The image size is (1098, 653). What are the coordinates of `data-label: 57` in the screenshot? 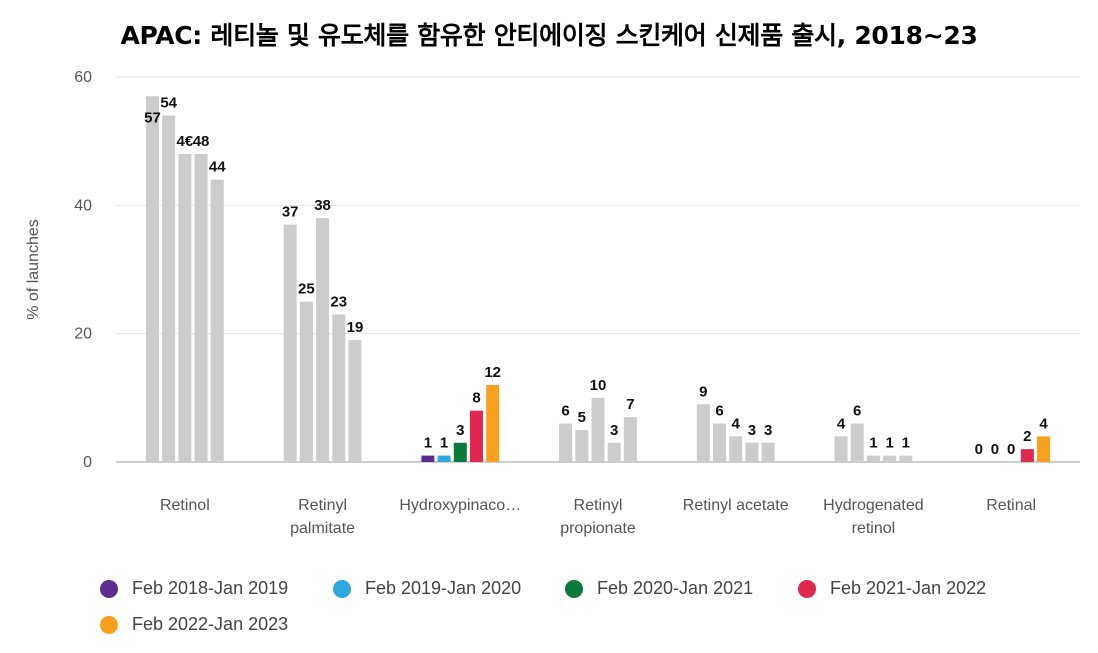 It's located at (152, 117).